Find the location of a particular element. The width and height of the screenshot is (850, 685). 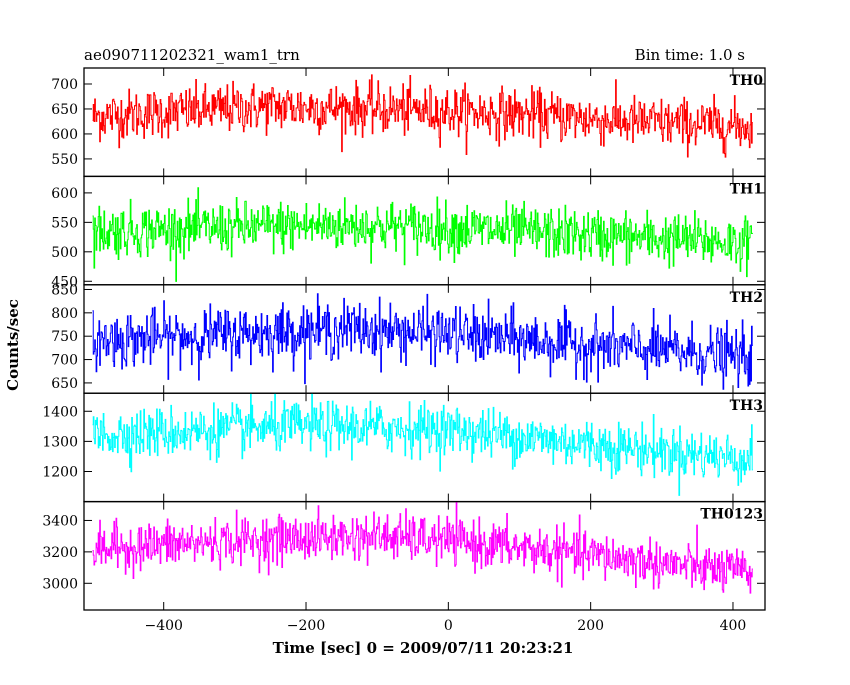

y-tick-label: 450 is located at coordinates (64, 282).